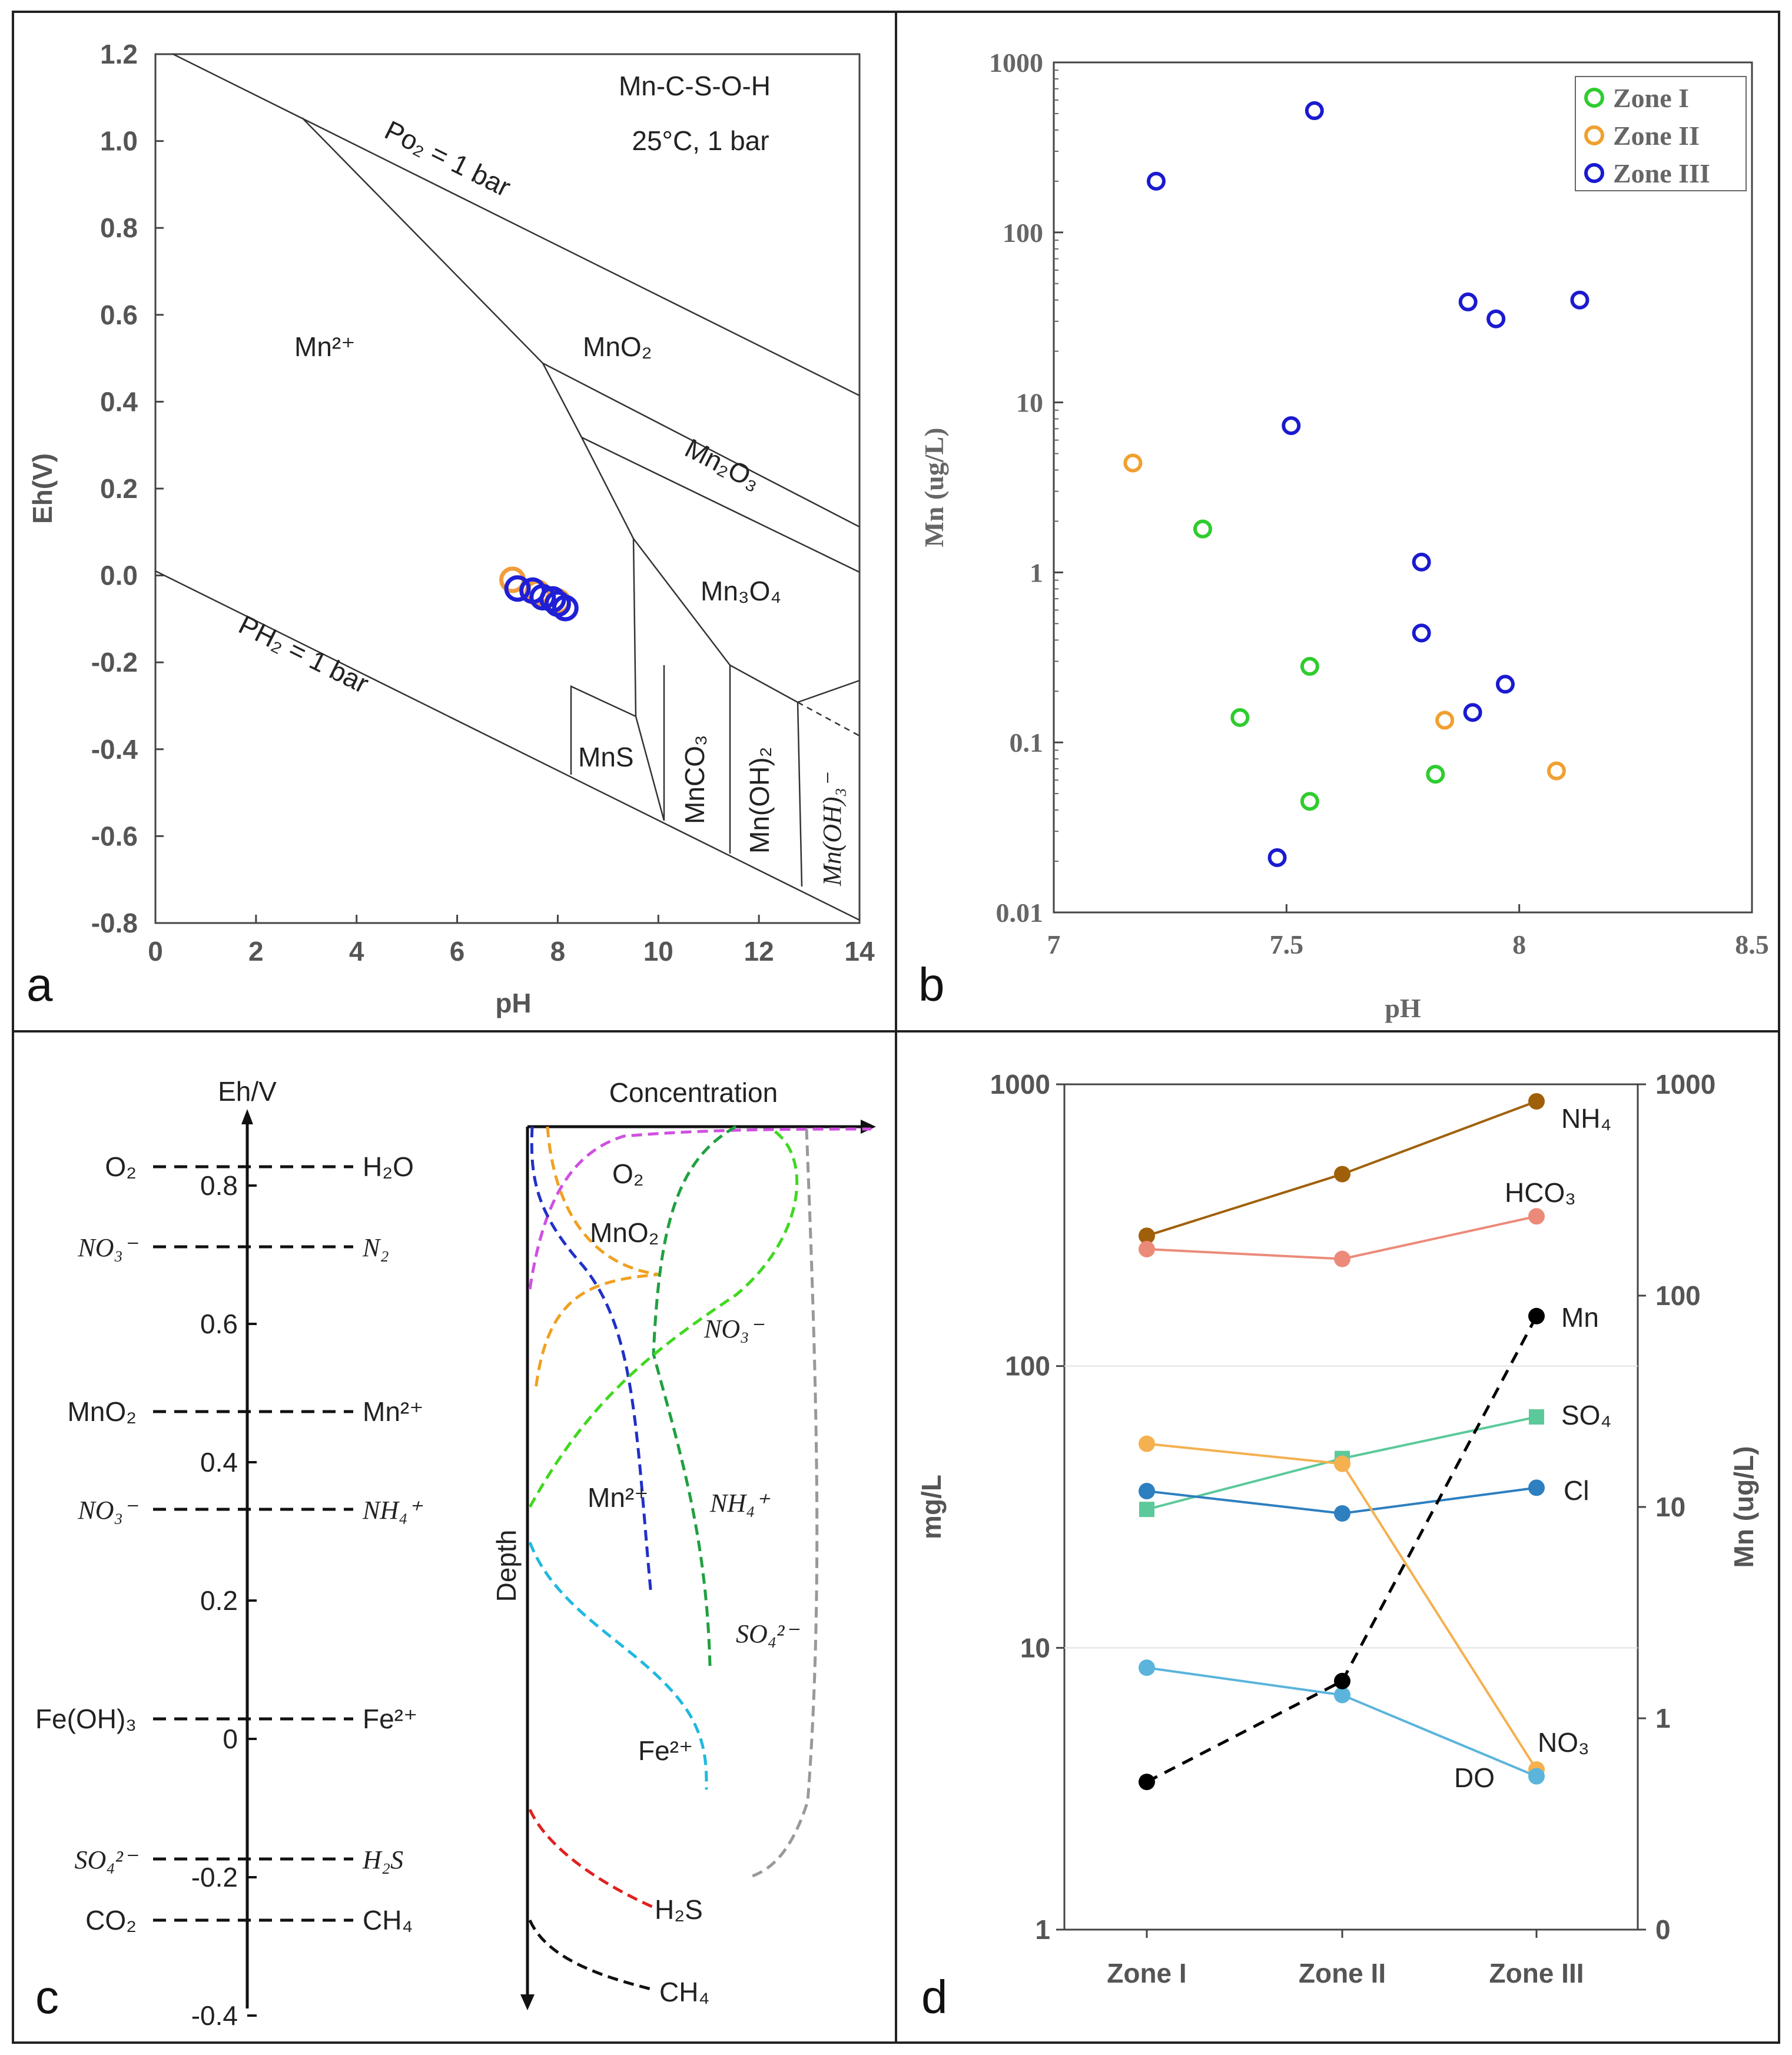  Describe the element at coordinates (740, 1503) in the screenshot. I see `profile-nh4: NH₄⁺` at that location.